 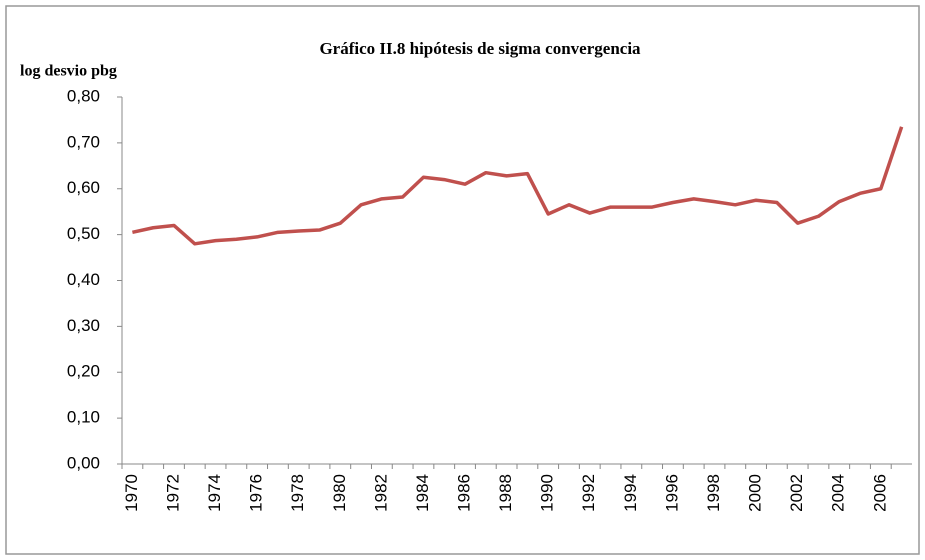 I want to click on x-tick-label: 1974, so click(x=214, y=493).